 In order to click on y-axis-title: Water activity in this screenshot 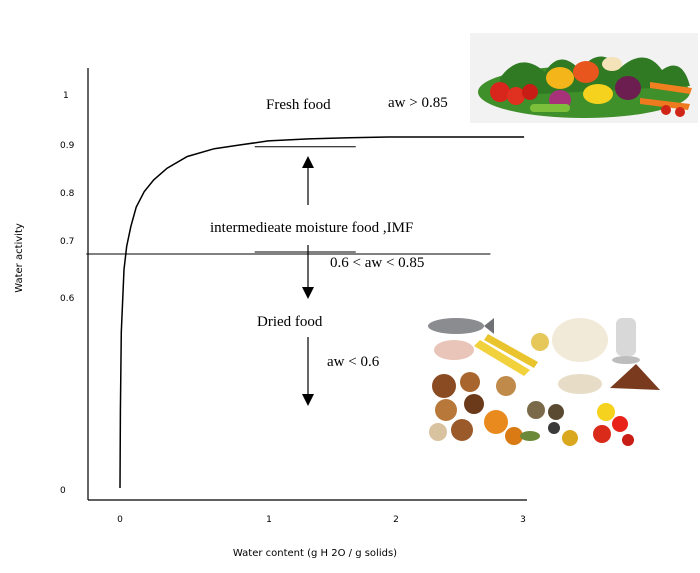, I will do `click(19, 258)`.